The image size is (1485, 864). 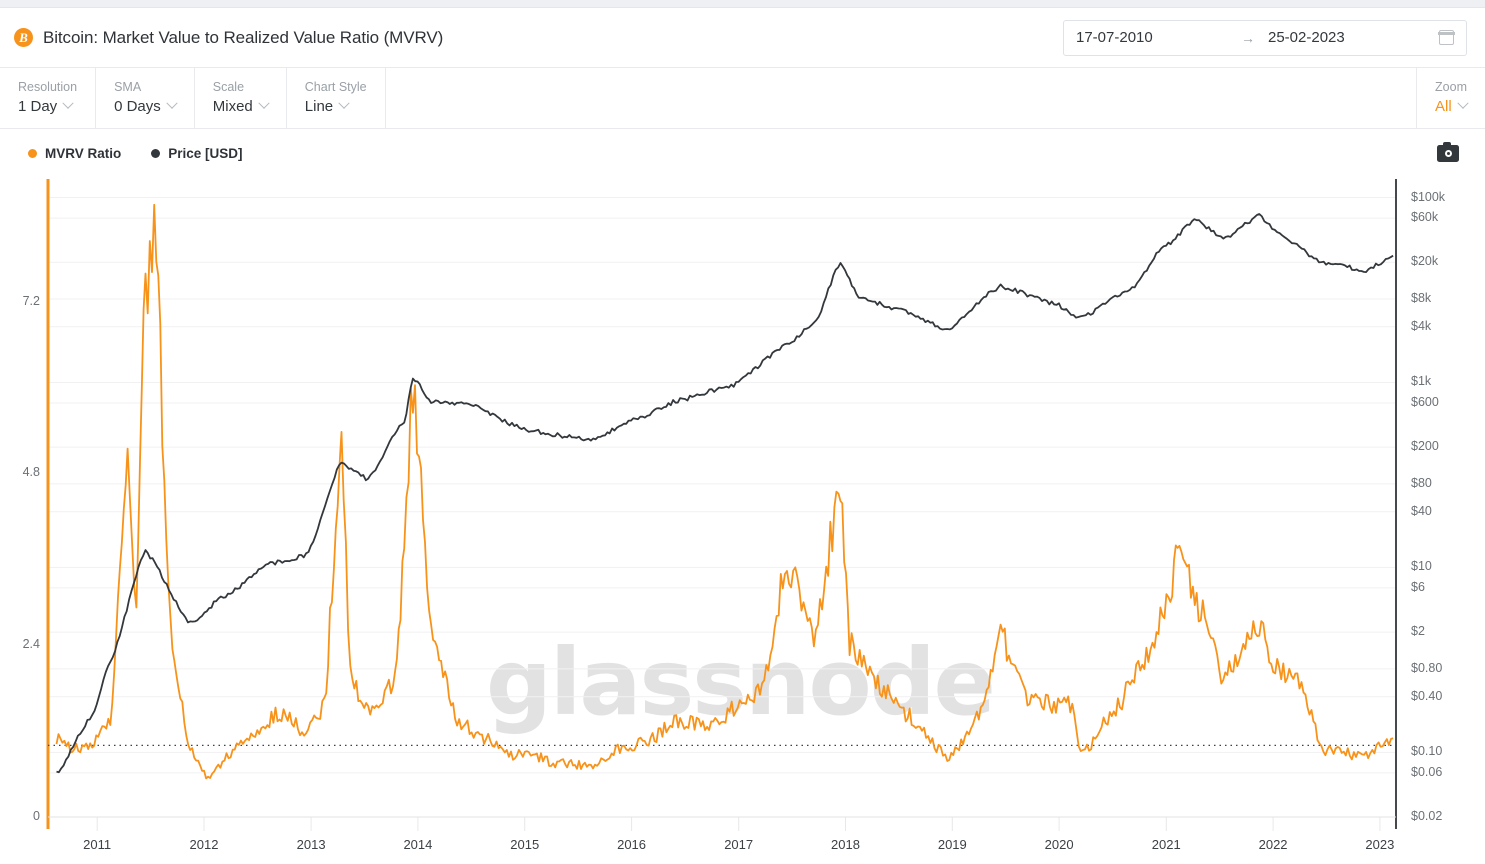 I want to click on resolution-dropdown: Resolution 1 Day, so click(x=48, y=98).